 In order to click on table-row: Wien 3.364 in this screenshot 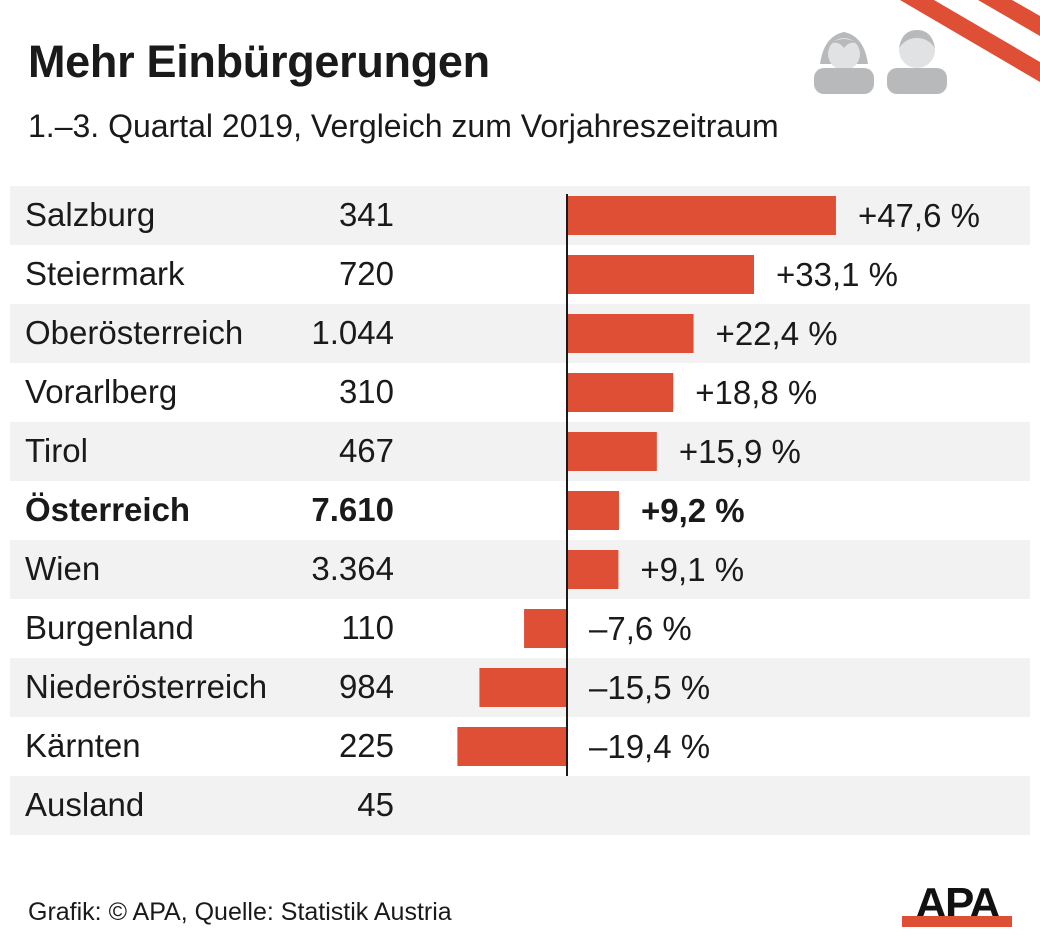, I will do `click(520, 569)`.